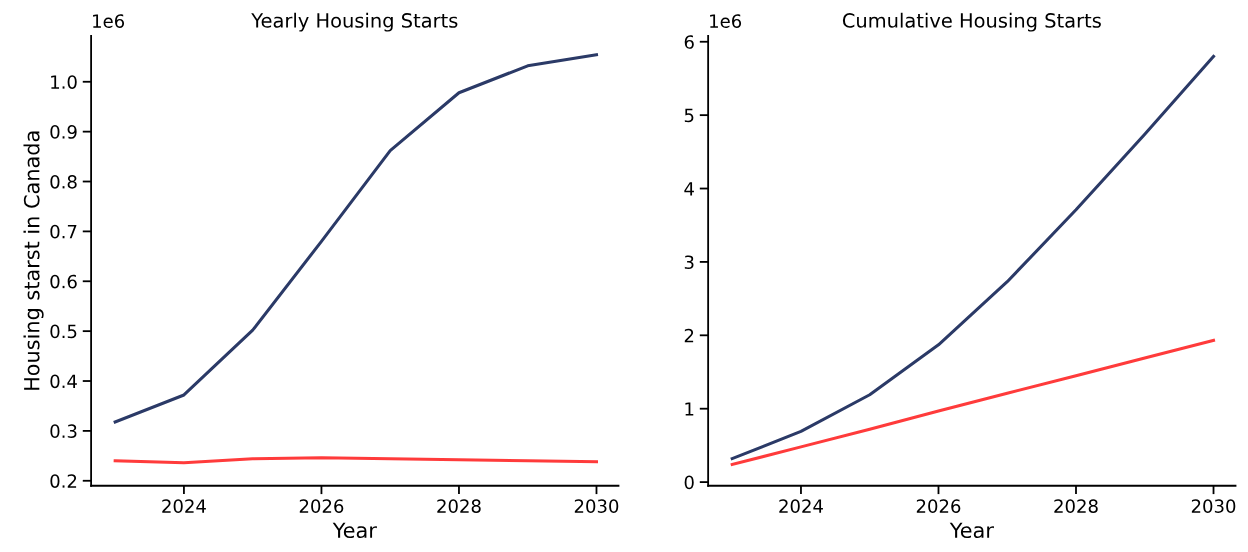 The height and width of the screenshot is (552, 1248). Describe the element at coordinates (689, 42) in the screenshot. I see `y-tick-label: 6` at that location.